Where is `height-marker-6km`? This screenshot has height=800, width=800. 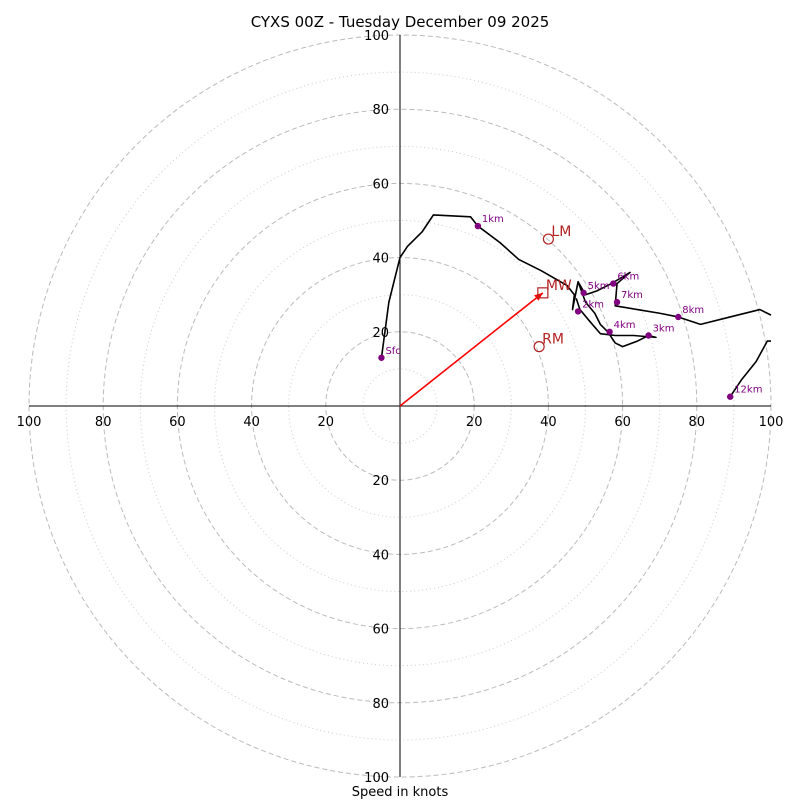
height-marker-6km is located at coordinates (613, 283).